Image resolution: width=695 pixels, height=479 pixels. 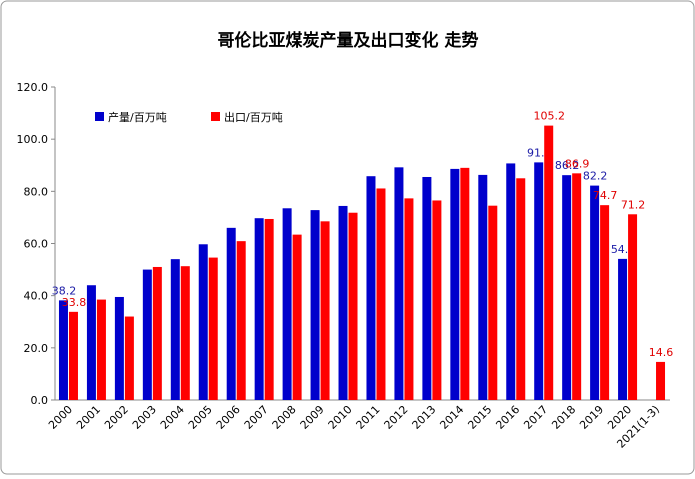 What do you see at coordinates (74, 302) in the screenshot?
I see `data-label: 33.8` at bounding box center [74, 302].